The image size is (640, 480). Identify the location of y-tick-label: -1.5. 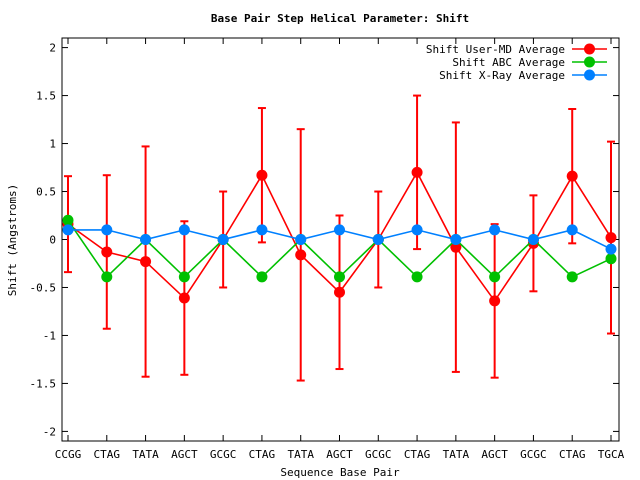
(43, 383).